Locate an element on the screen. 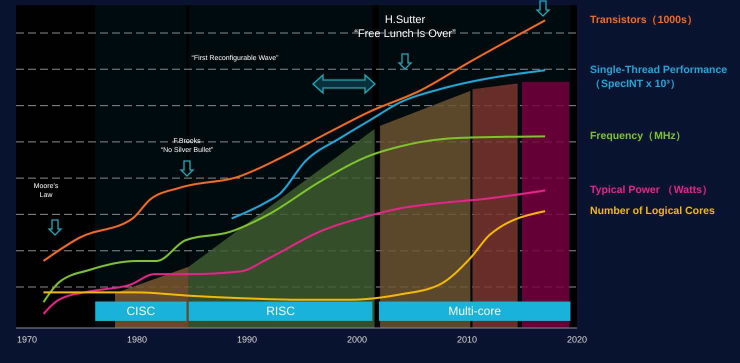 Image resolution: width=740 pixels, height=363 pixels. band-label: CISC is located at coordinates (141, 311).